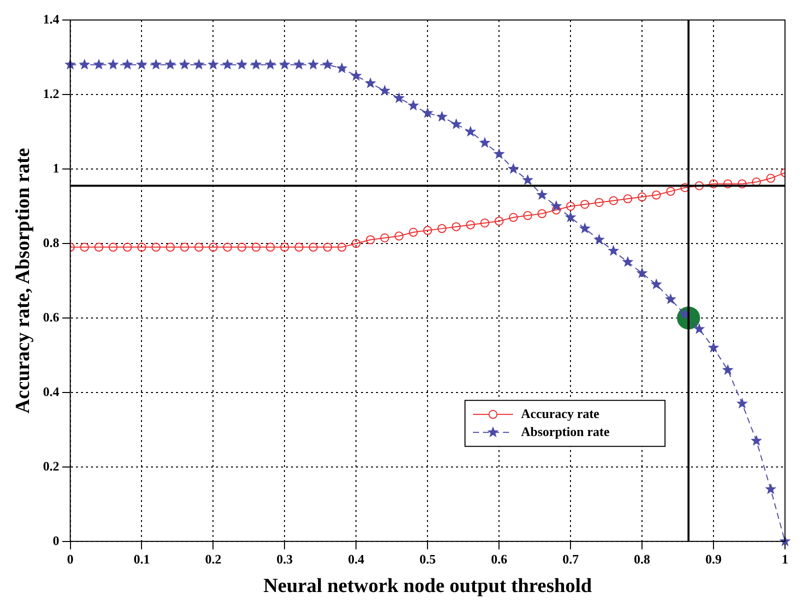 The image size is (805, 611). I want to click on x-tick-label: 0.6, so click(499, 559).